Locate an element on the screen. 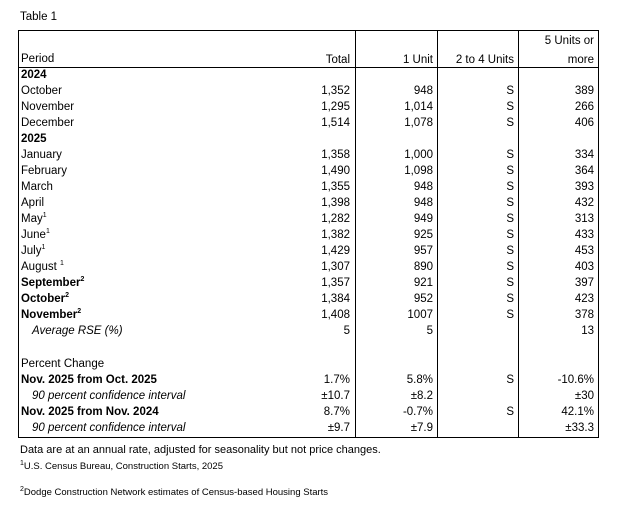  row-label: 2025 is located at coordinates (34, 139).